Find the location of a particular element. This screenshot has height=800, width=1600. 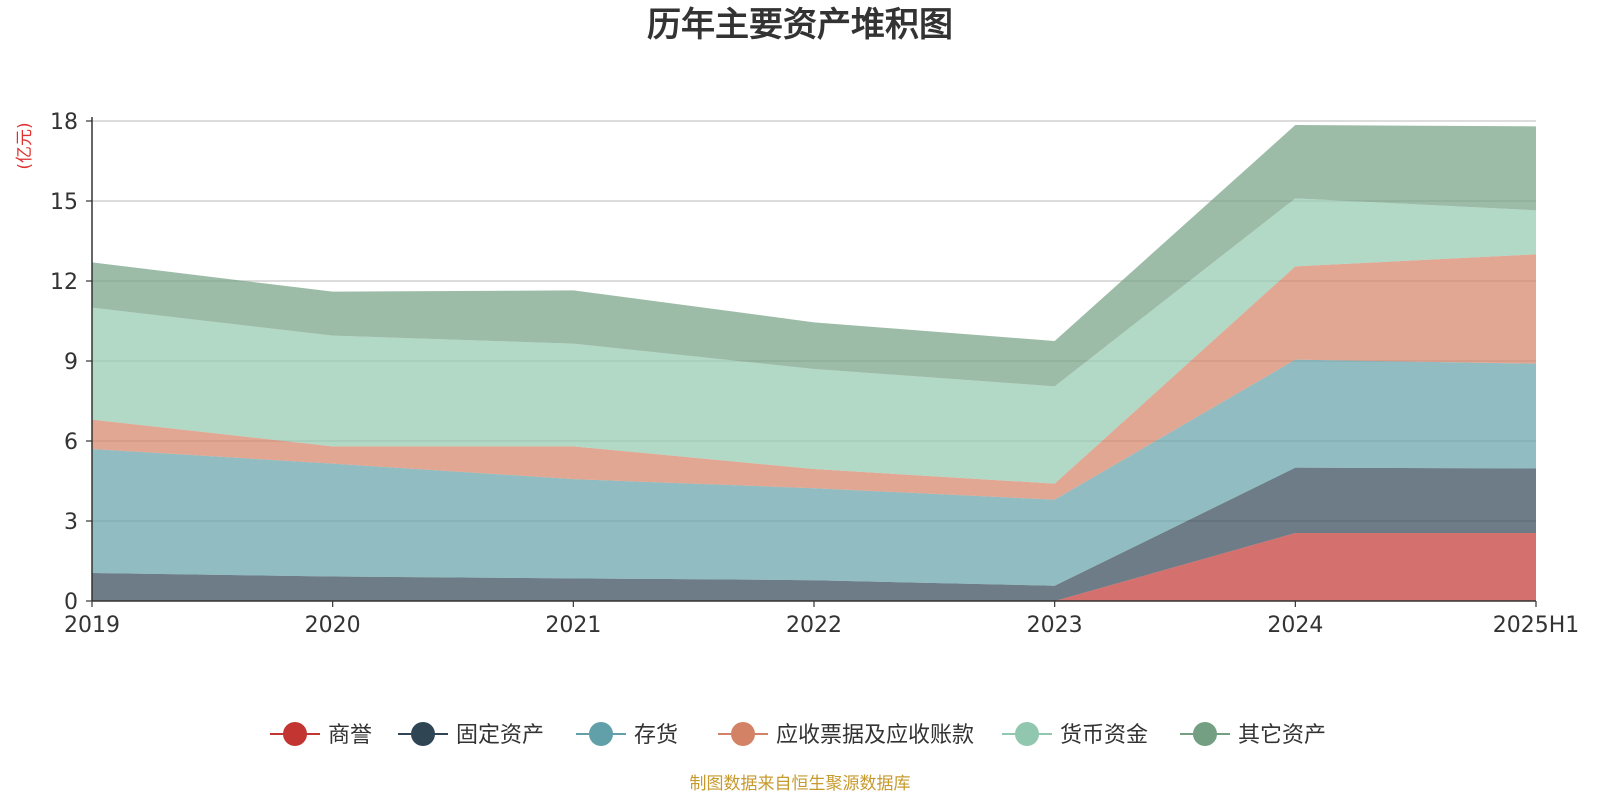

legend-item-3: 应收票据及应收账款 is located at coordinates (846, 735).